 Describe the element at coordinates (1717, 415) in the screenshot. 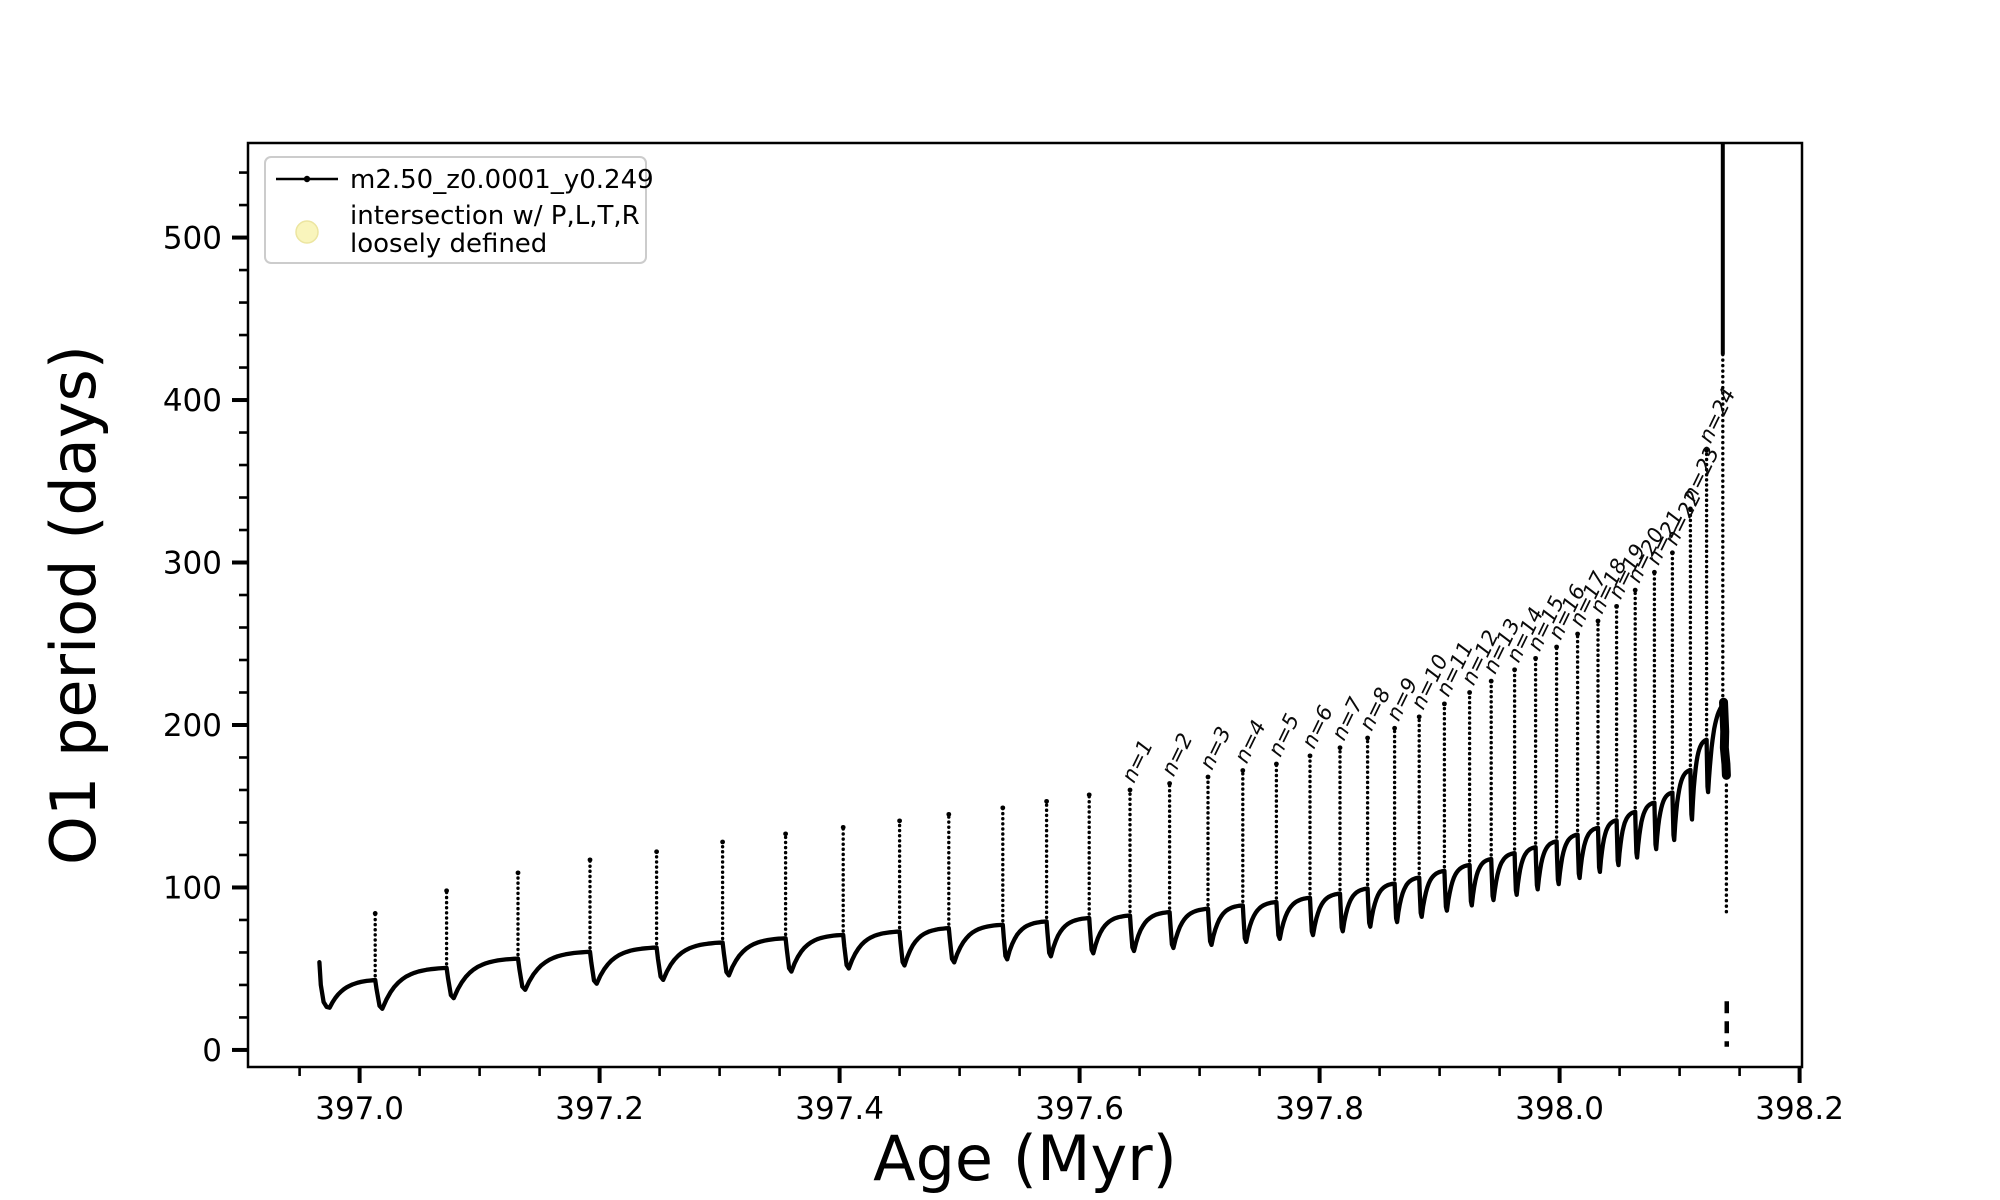

I see `pulse-annotation: n=24` at that location.